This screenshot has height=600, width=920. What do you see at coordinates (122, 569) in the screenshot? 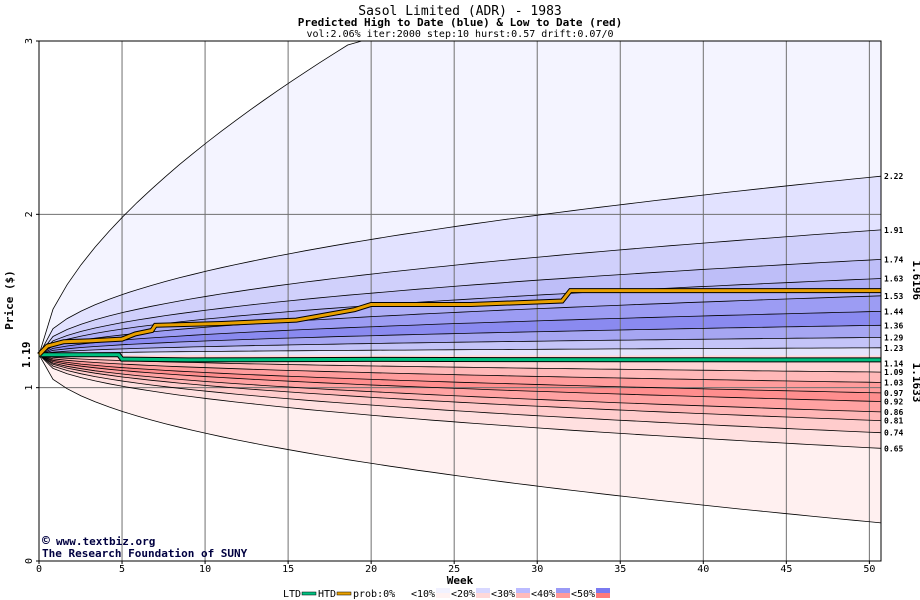
I see `x-tick-label: 5` at bounding box center [122, 569].